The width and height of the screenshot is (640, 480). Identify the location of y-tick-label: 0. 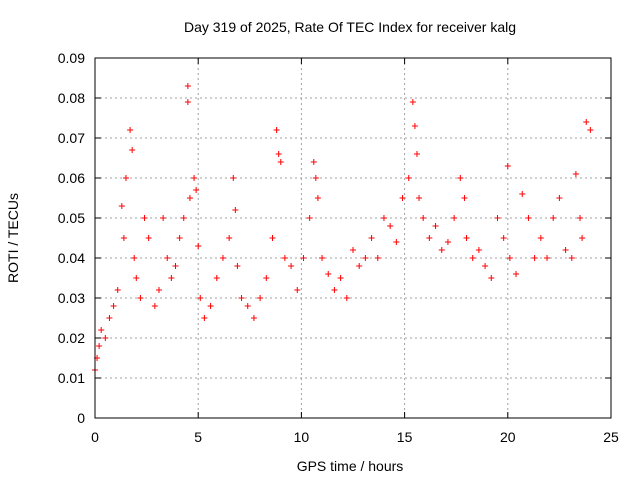
(81, 418).